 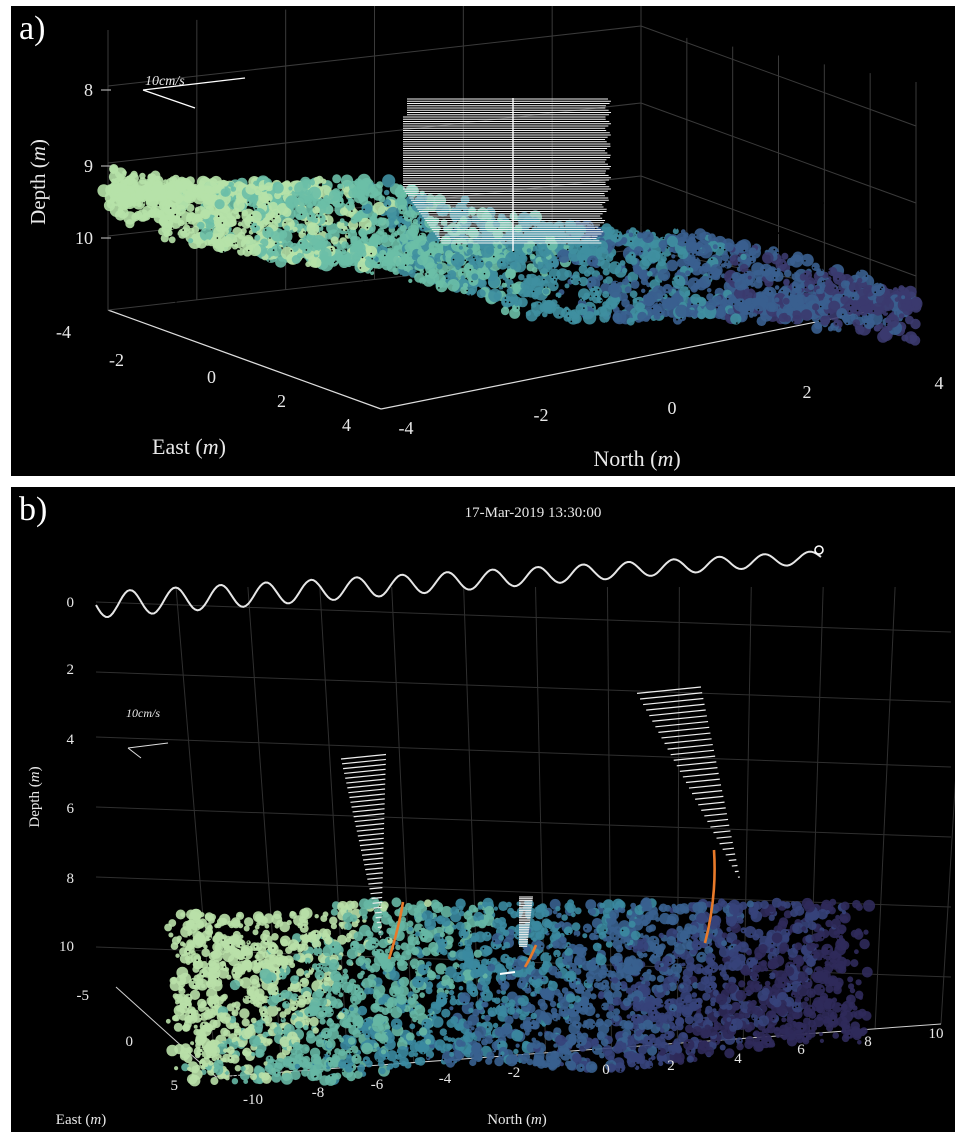 What do you see at coordinates (32, 28) in the screenshot?
I see `panel-a-label: a)` at bounding box center [32, 28].